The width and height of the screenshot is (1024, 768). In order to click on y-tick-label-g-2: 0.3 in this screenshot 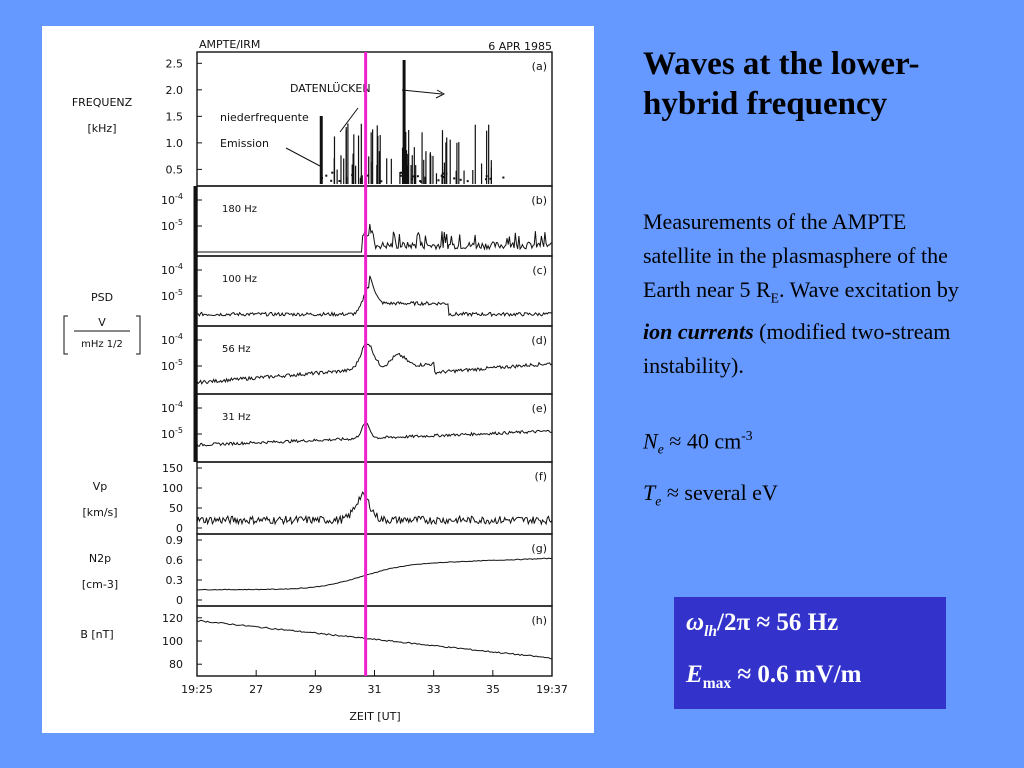, I will do `click(175, 580)`.